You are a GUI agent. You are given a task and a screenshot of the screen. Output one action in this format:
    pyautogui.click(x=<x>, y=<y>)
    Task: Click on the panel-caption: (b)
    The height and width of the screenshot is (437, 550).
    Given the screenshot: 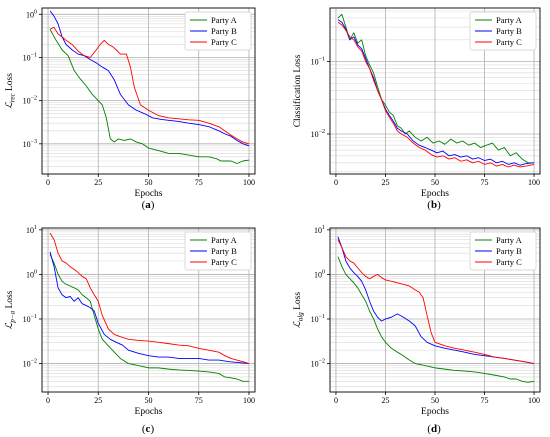 What is the action you would take?
    pyautogui.click(x=434, y=205)
    